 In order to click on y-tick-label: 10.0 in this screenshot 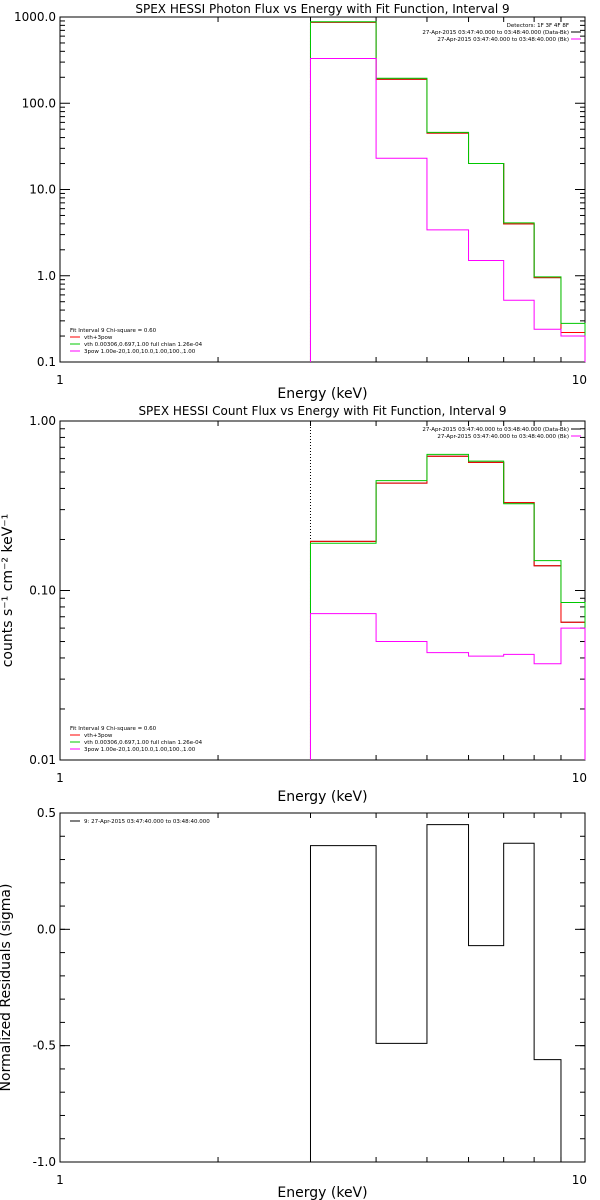, I will do `click(42, 190)`.